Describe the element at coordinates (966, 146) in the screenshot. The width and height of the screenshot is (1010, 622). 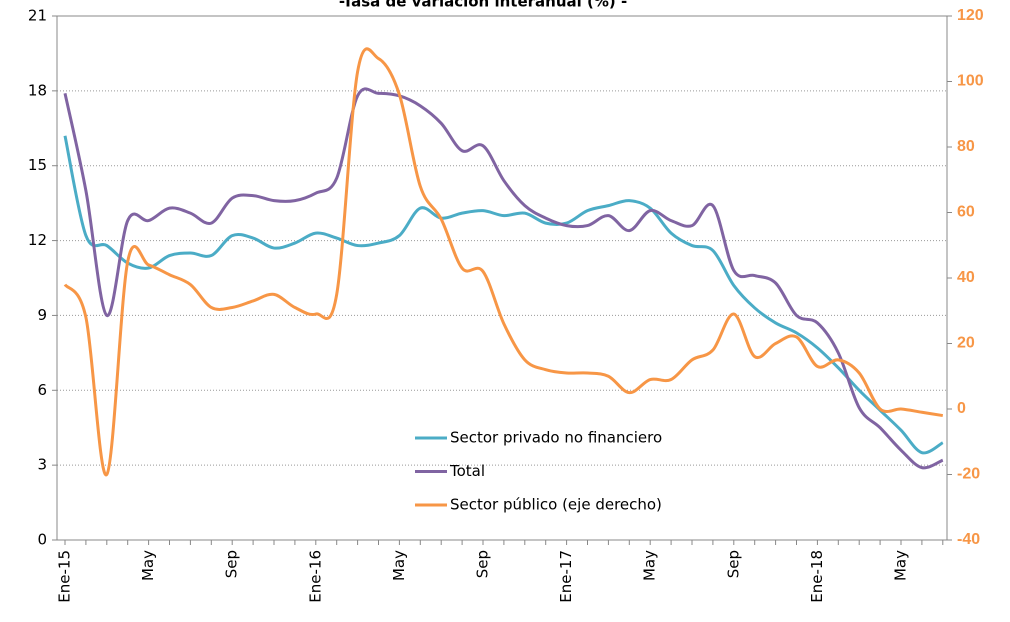
I see `y2-tick-label: 80` at that location.